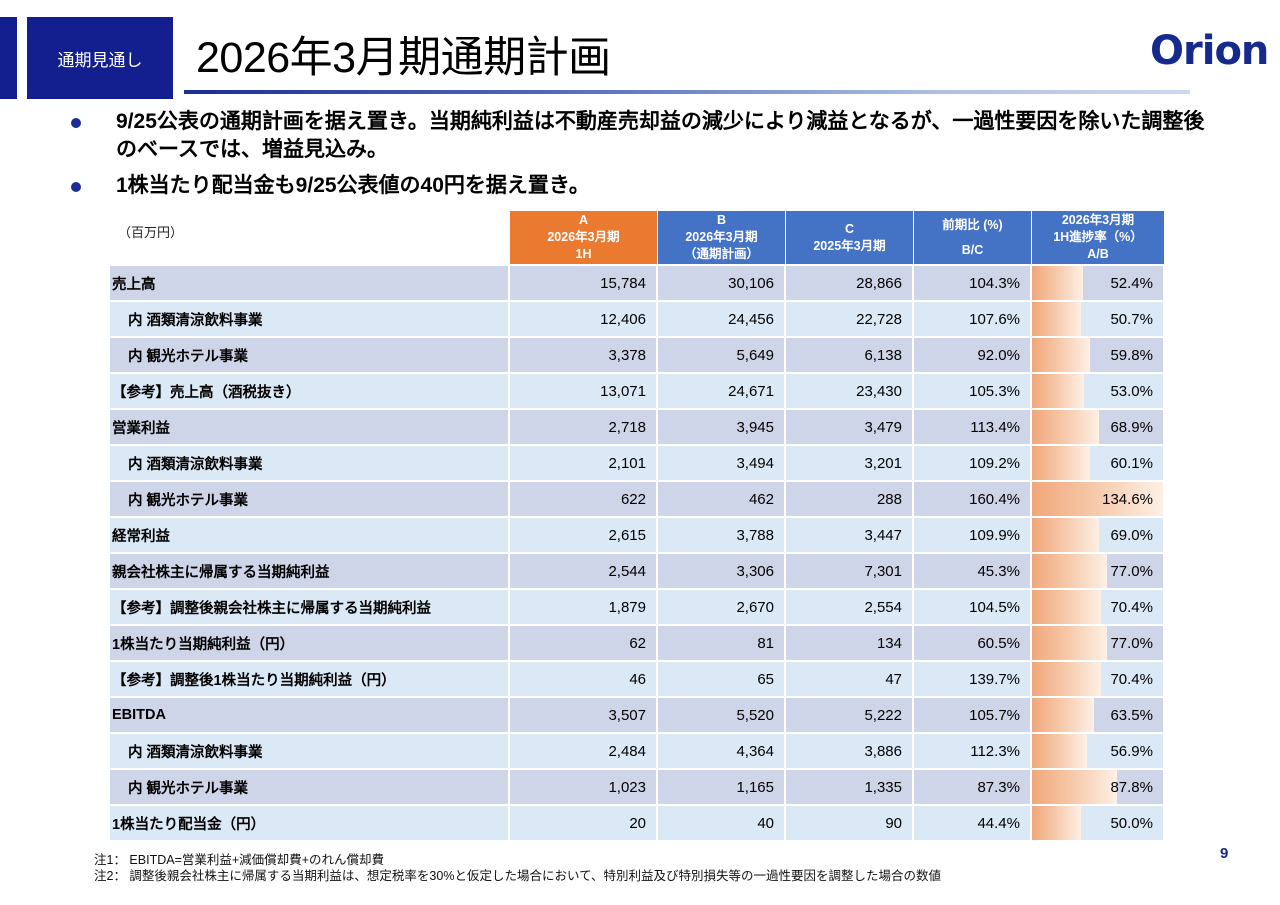  Describe the element at coordinates (151, 232) in the screenshot. I see `unit-label: （百万円）` at that location.